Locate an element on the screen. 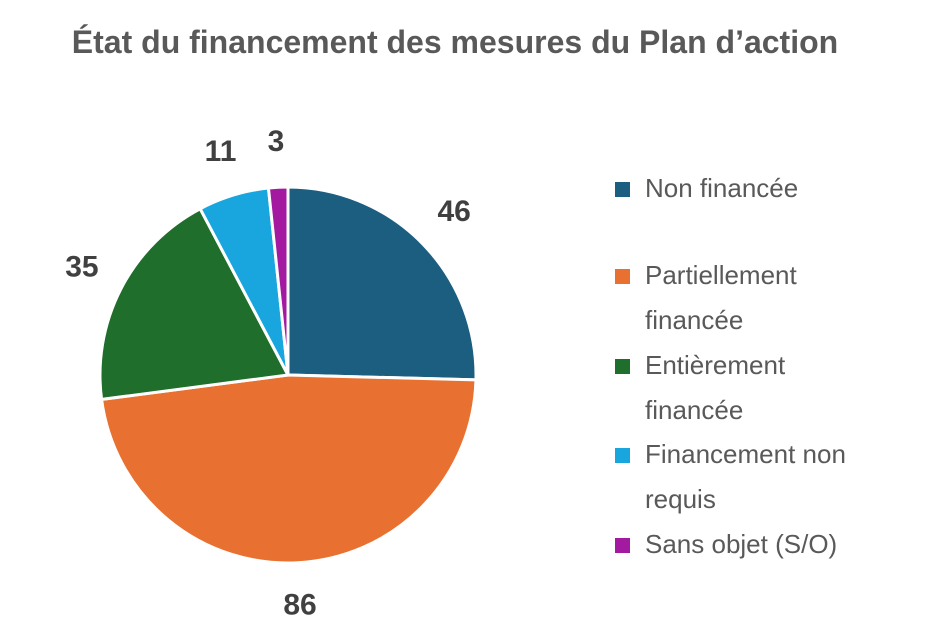 This screenshot has width=939, height=626. legend-label: Financement non requis is located at coordinates (745, 476).